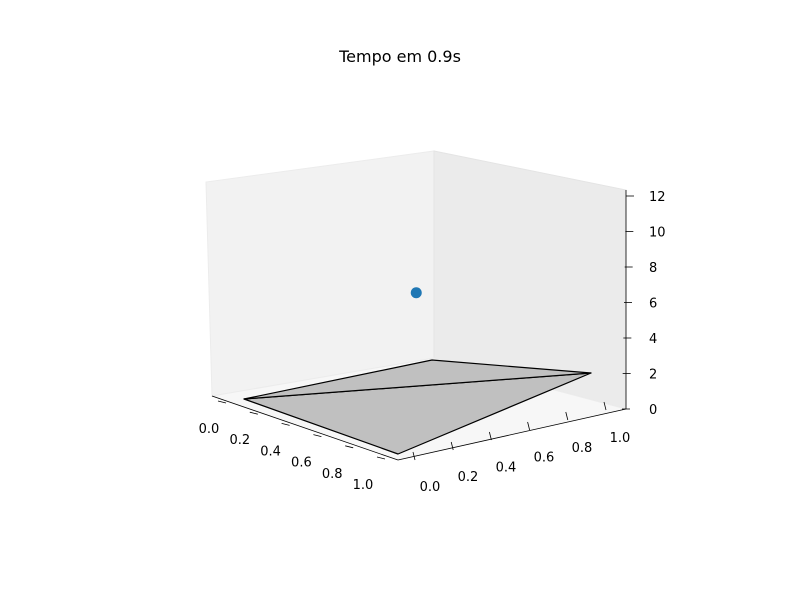 The height and width of the screenshot is (600, 800). Describe the element at coordinates (468, 477) in the screenshot. I see `y-tick-label: 0.2` at that location.